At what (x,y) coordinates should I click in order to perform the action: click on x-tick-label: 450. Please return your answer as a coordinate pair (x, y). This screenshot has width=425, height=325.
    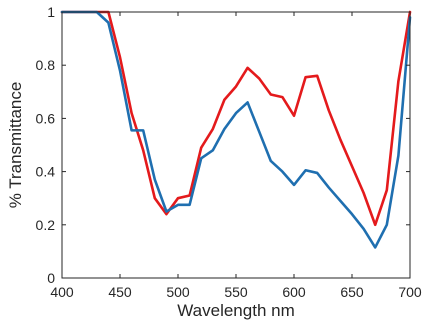
    Looking at the image, I should click on (120, 292).